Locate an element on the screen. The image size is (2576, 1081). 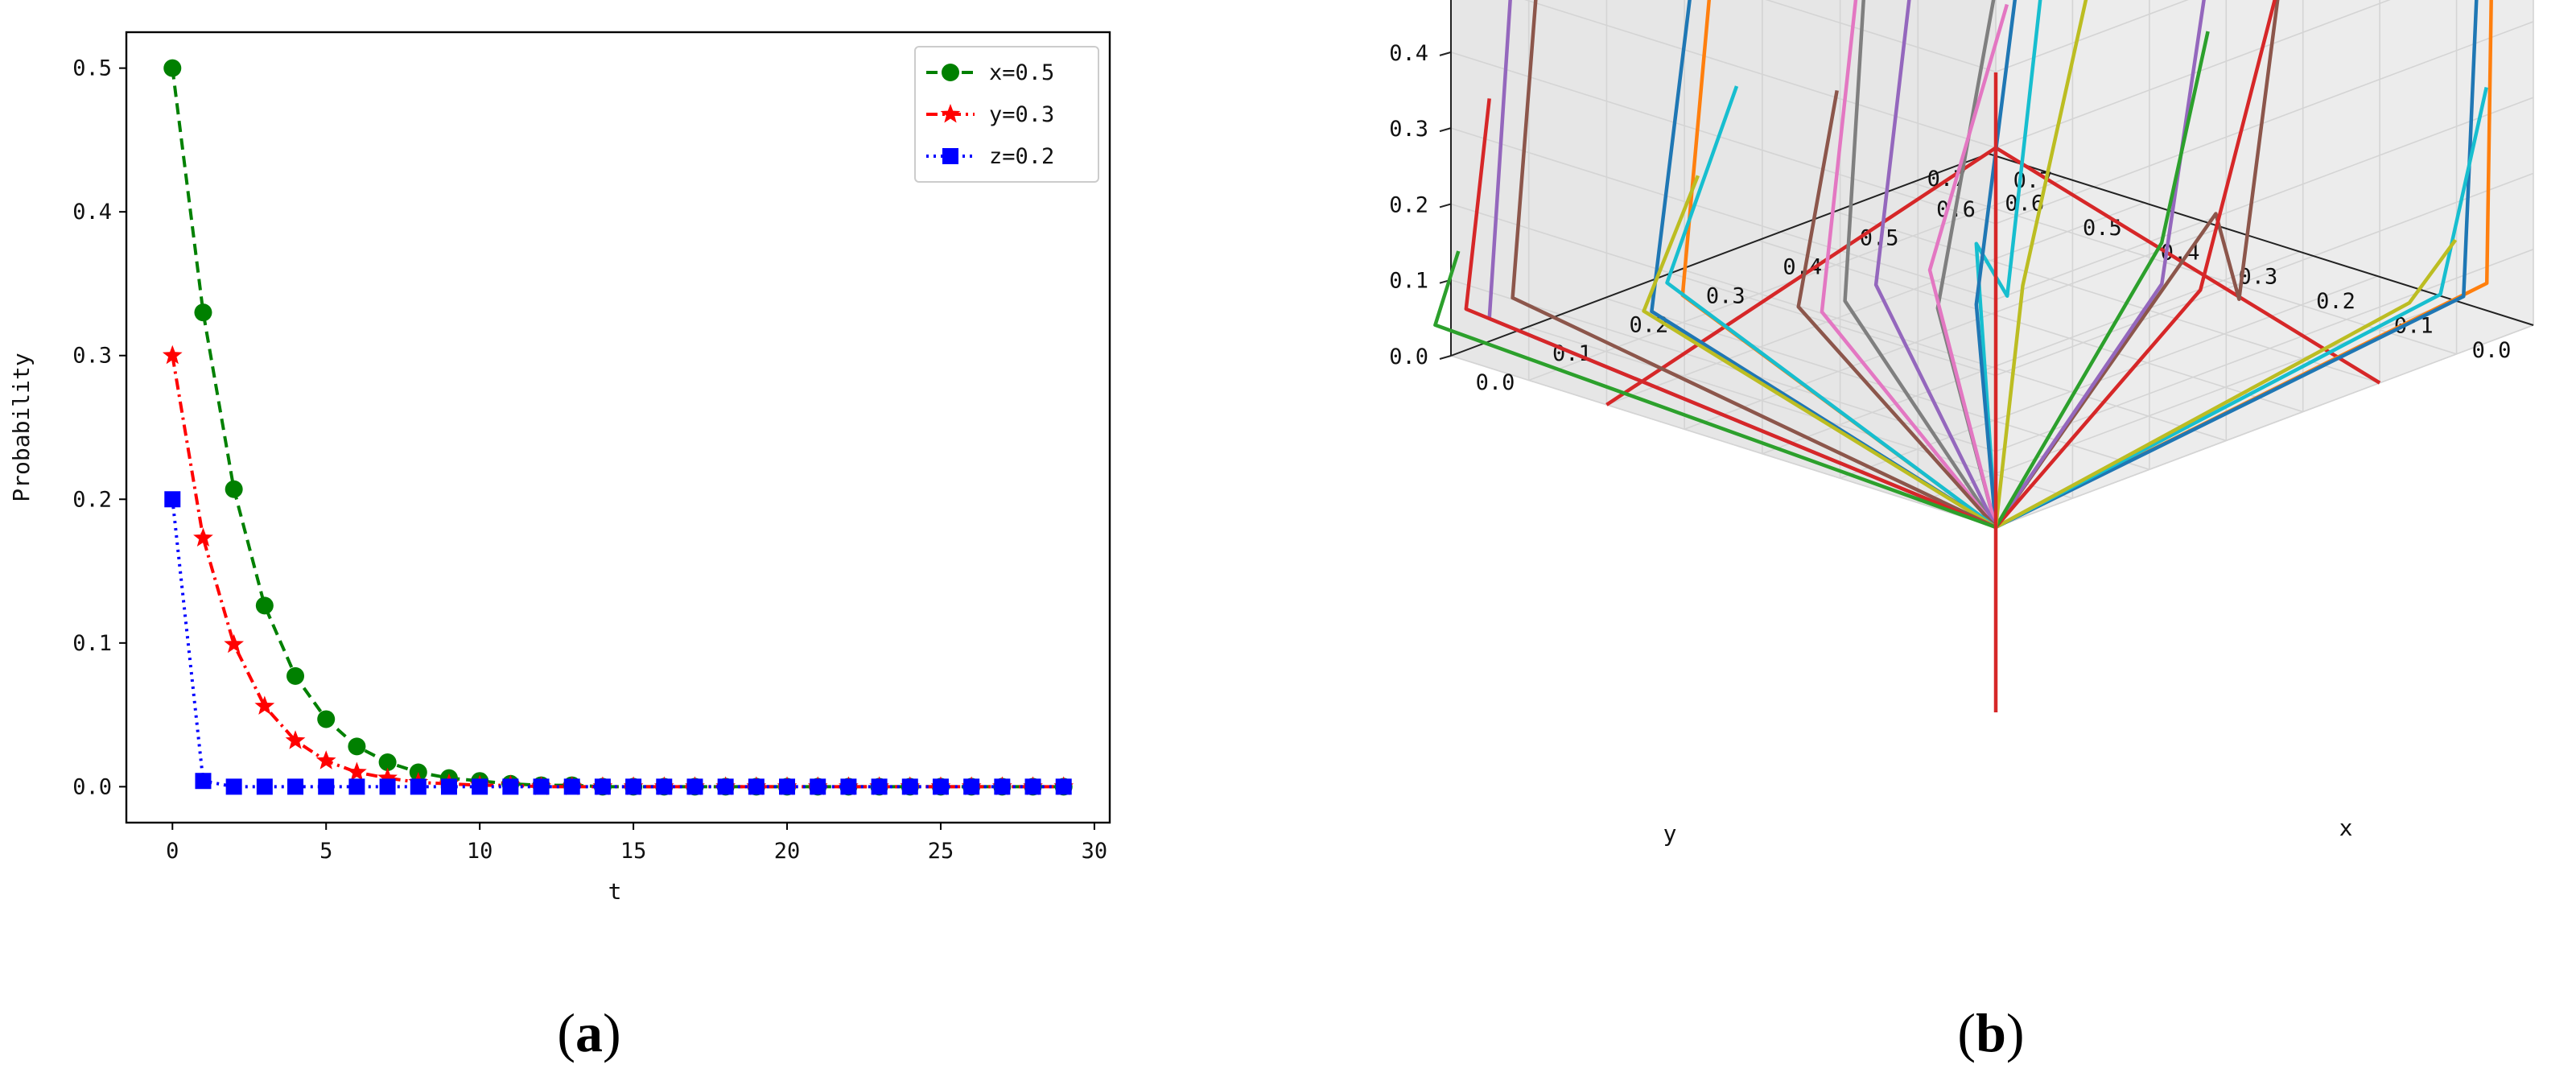
legend: x=0.5 y=0.3 z=0.2 is located at coordinates (1006, 115).